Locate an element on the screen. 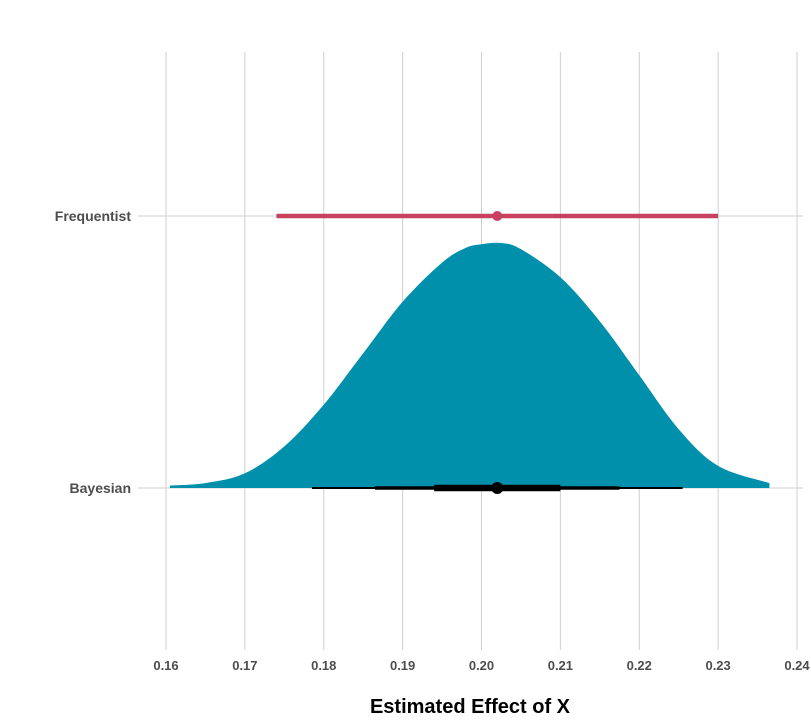 Image resolution: width=811 pixels, height=724 pixels. x-tick-label-0.18: 0.18 is located at coordinates (323, 665).